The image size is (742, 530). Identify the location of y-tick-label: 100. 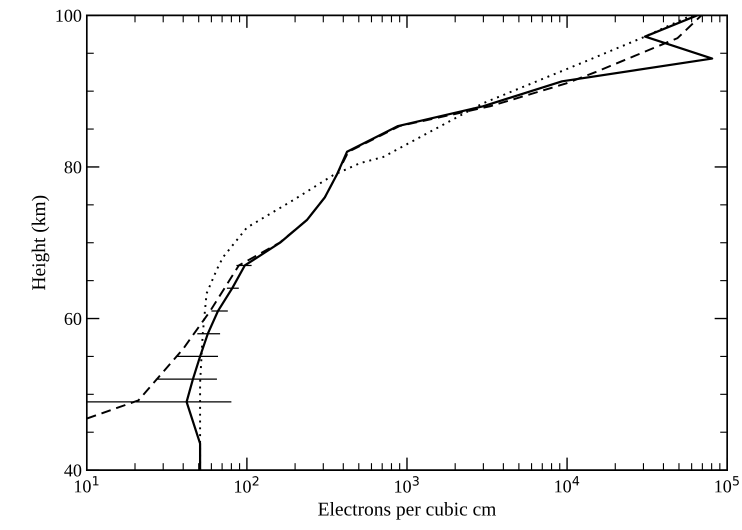
(69, 16).